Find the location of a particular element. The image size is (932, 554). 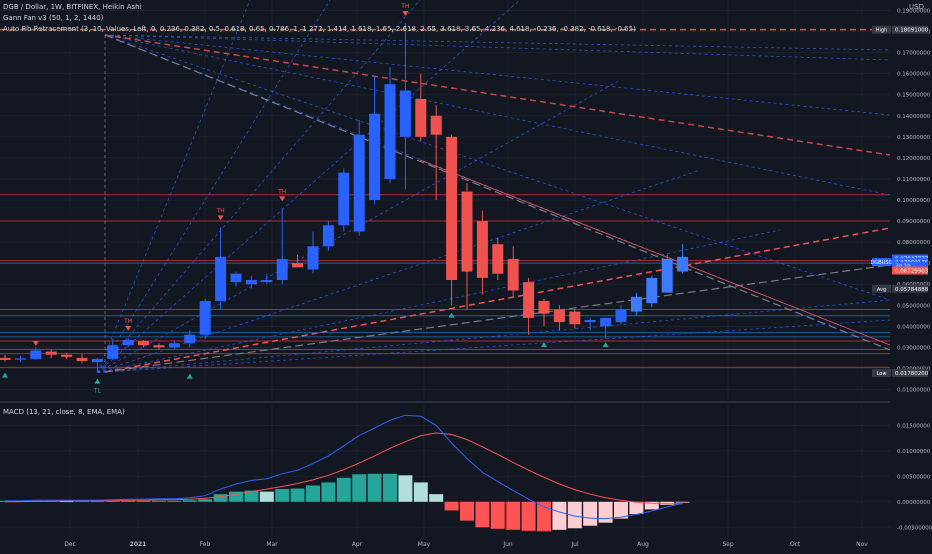

time-tick-label: Oct is located at coordinates (795, 544).